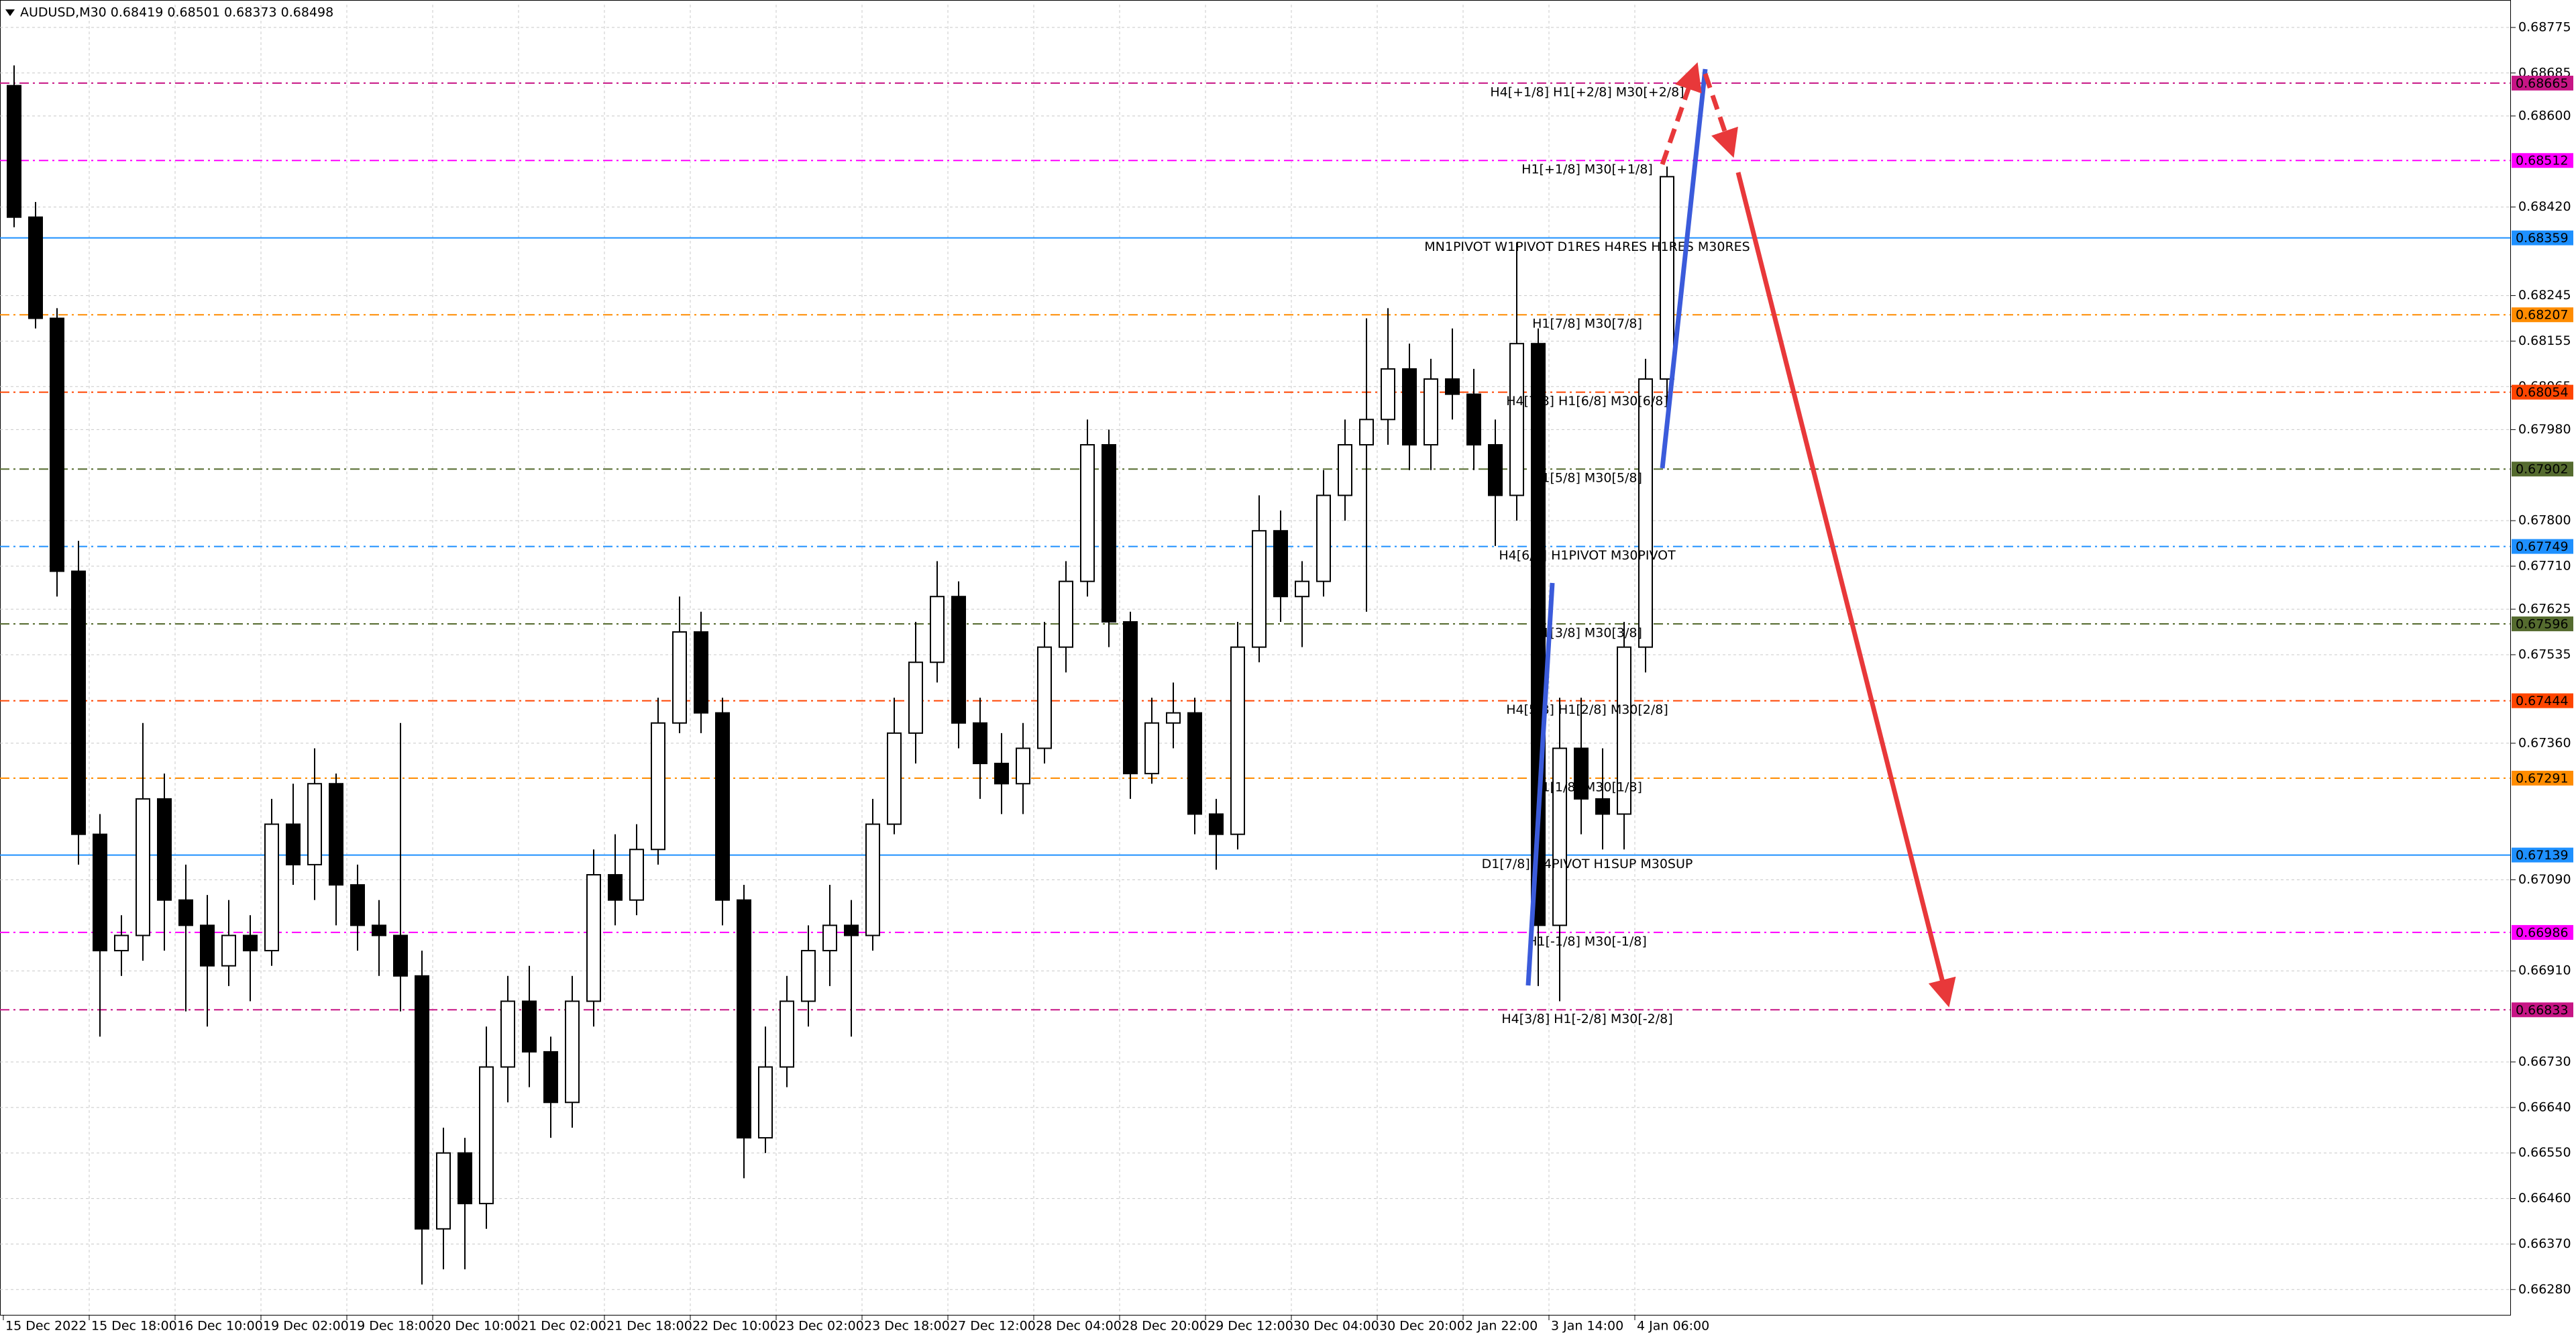  Describe the element at coordinates (1587, 92) in the screenshot. I see `level-label: H4[+1/8] H1[+2/8] M30[+2/8]` at that location.